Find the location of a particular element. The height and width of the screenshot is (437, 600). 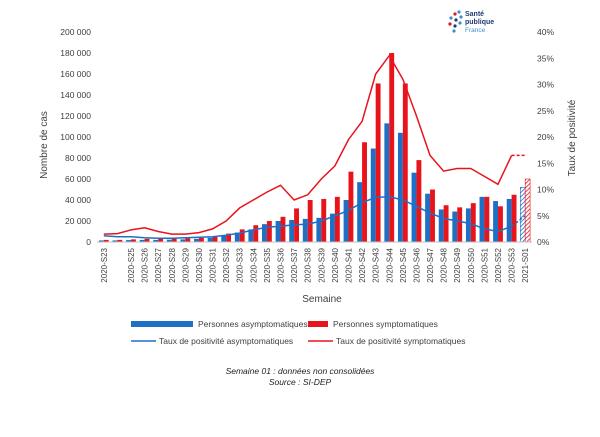

left-tick-label: 0 is located at coordinates (88, 242).